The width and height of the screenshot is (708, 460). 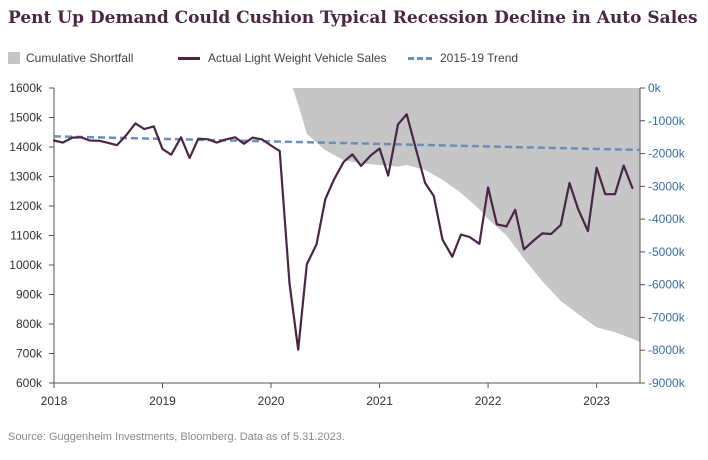 What do you see at coordinates (80, 58) in the screenshot?
I see `legend-label-shortfall: Cumulative Shortfall` at bounding box center [80, 58].